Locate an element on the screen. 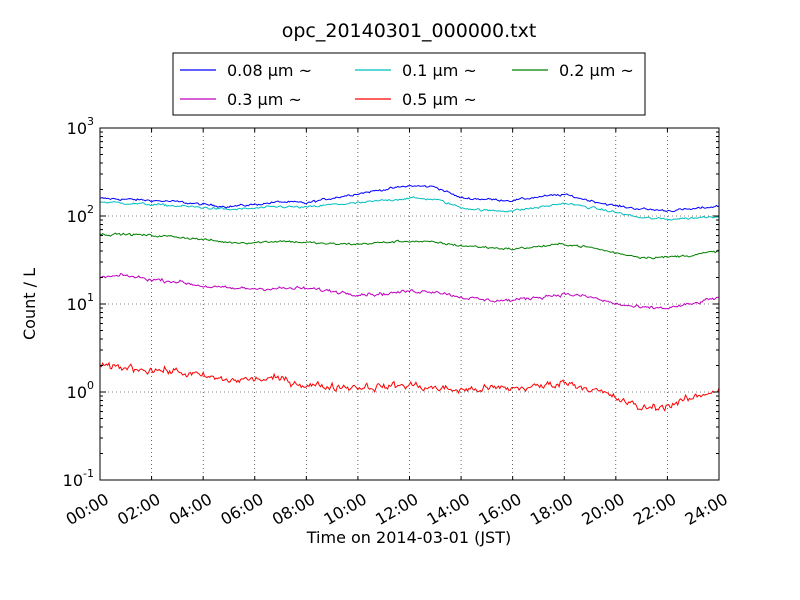 Image resolution: width=800 pixels, height=600 pixels. y-tick-label: 10⁻¹ is located at coordinates (78, 478).